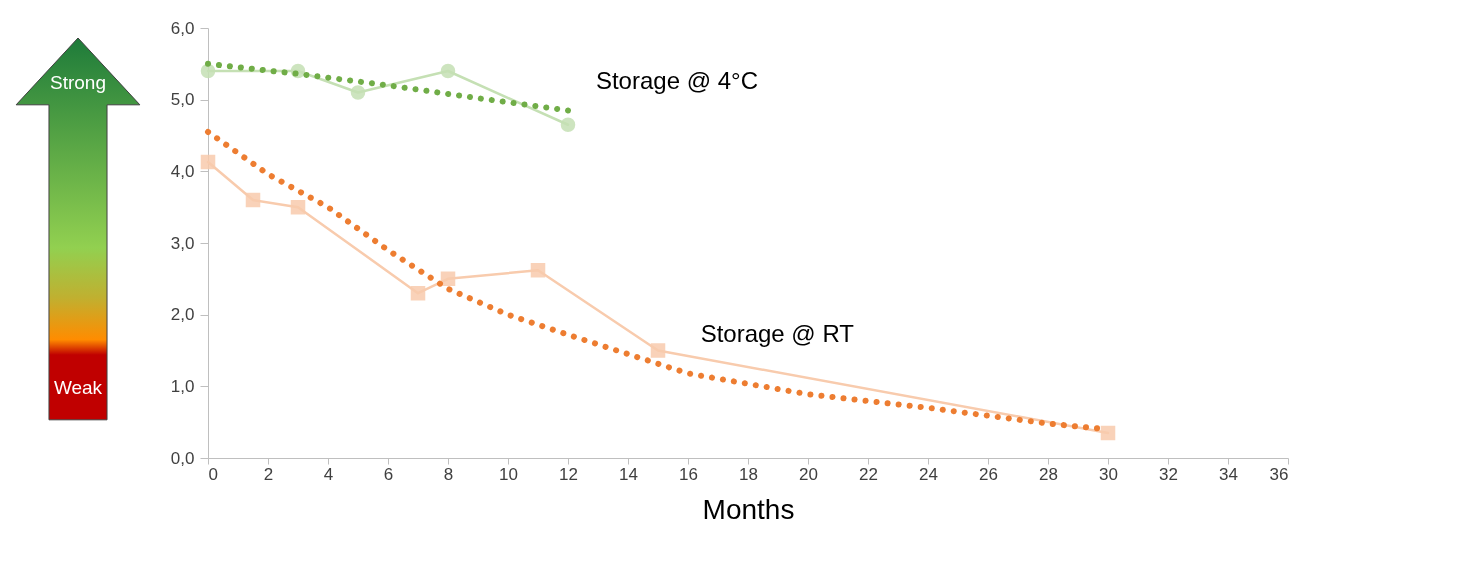  Describe the element at coordinates (508, 474) in the screenshot. I see `x-tick-label: 10` at that location.